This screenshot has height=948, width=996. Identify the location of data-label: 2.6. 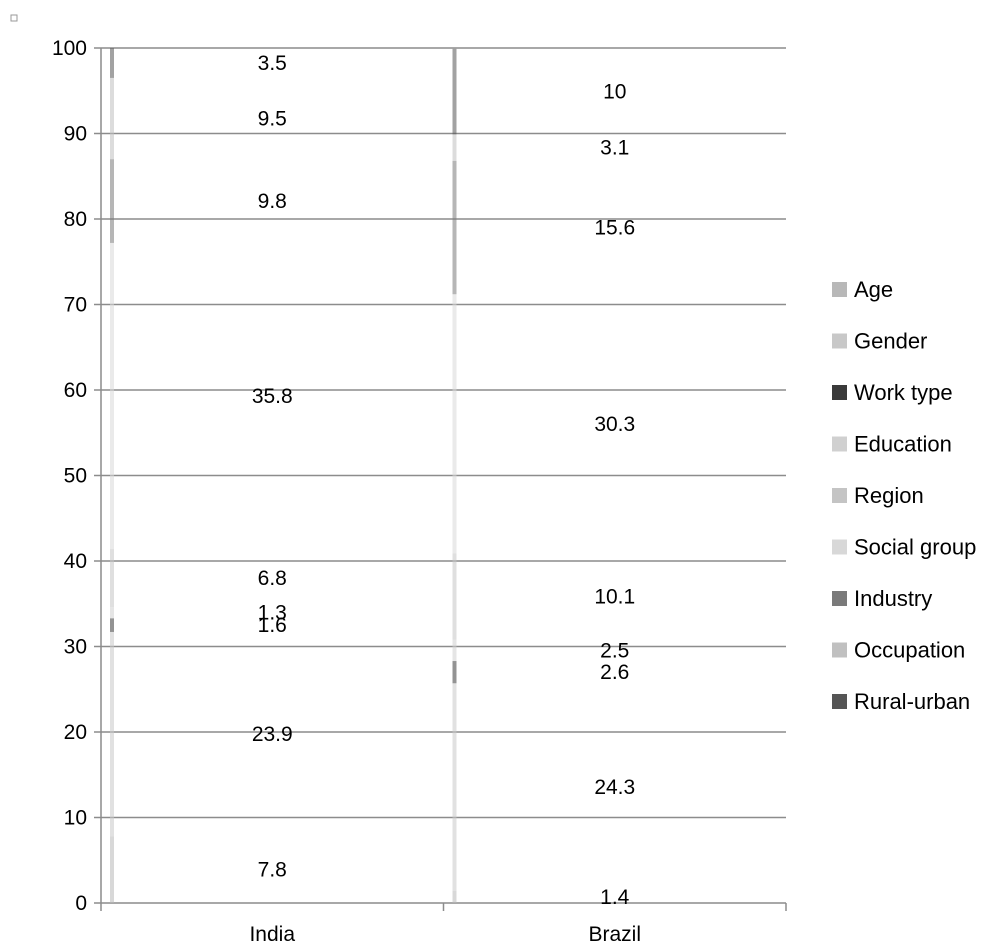
(614, 672).